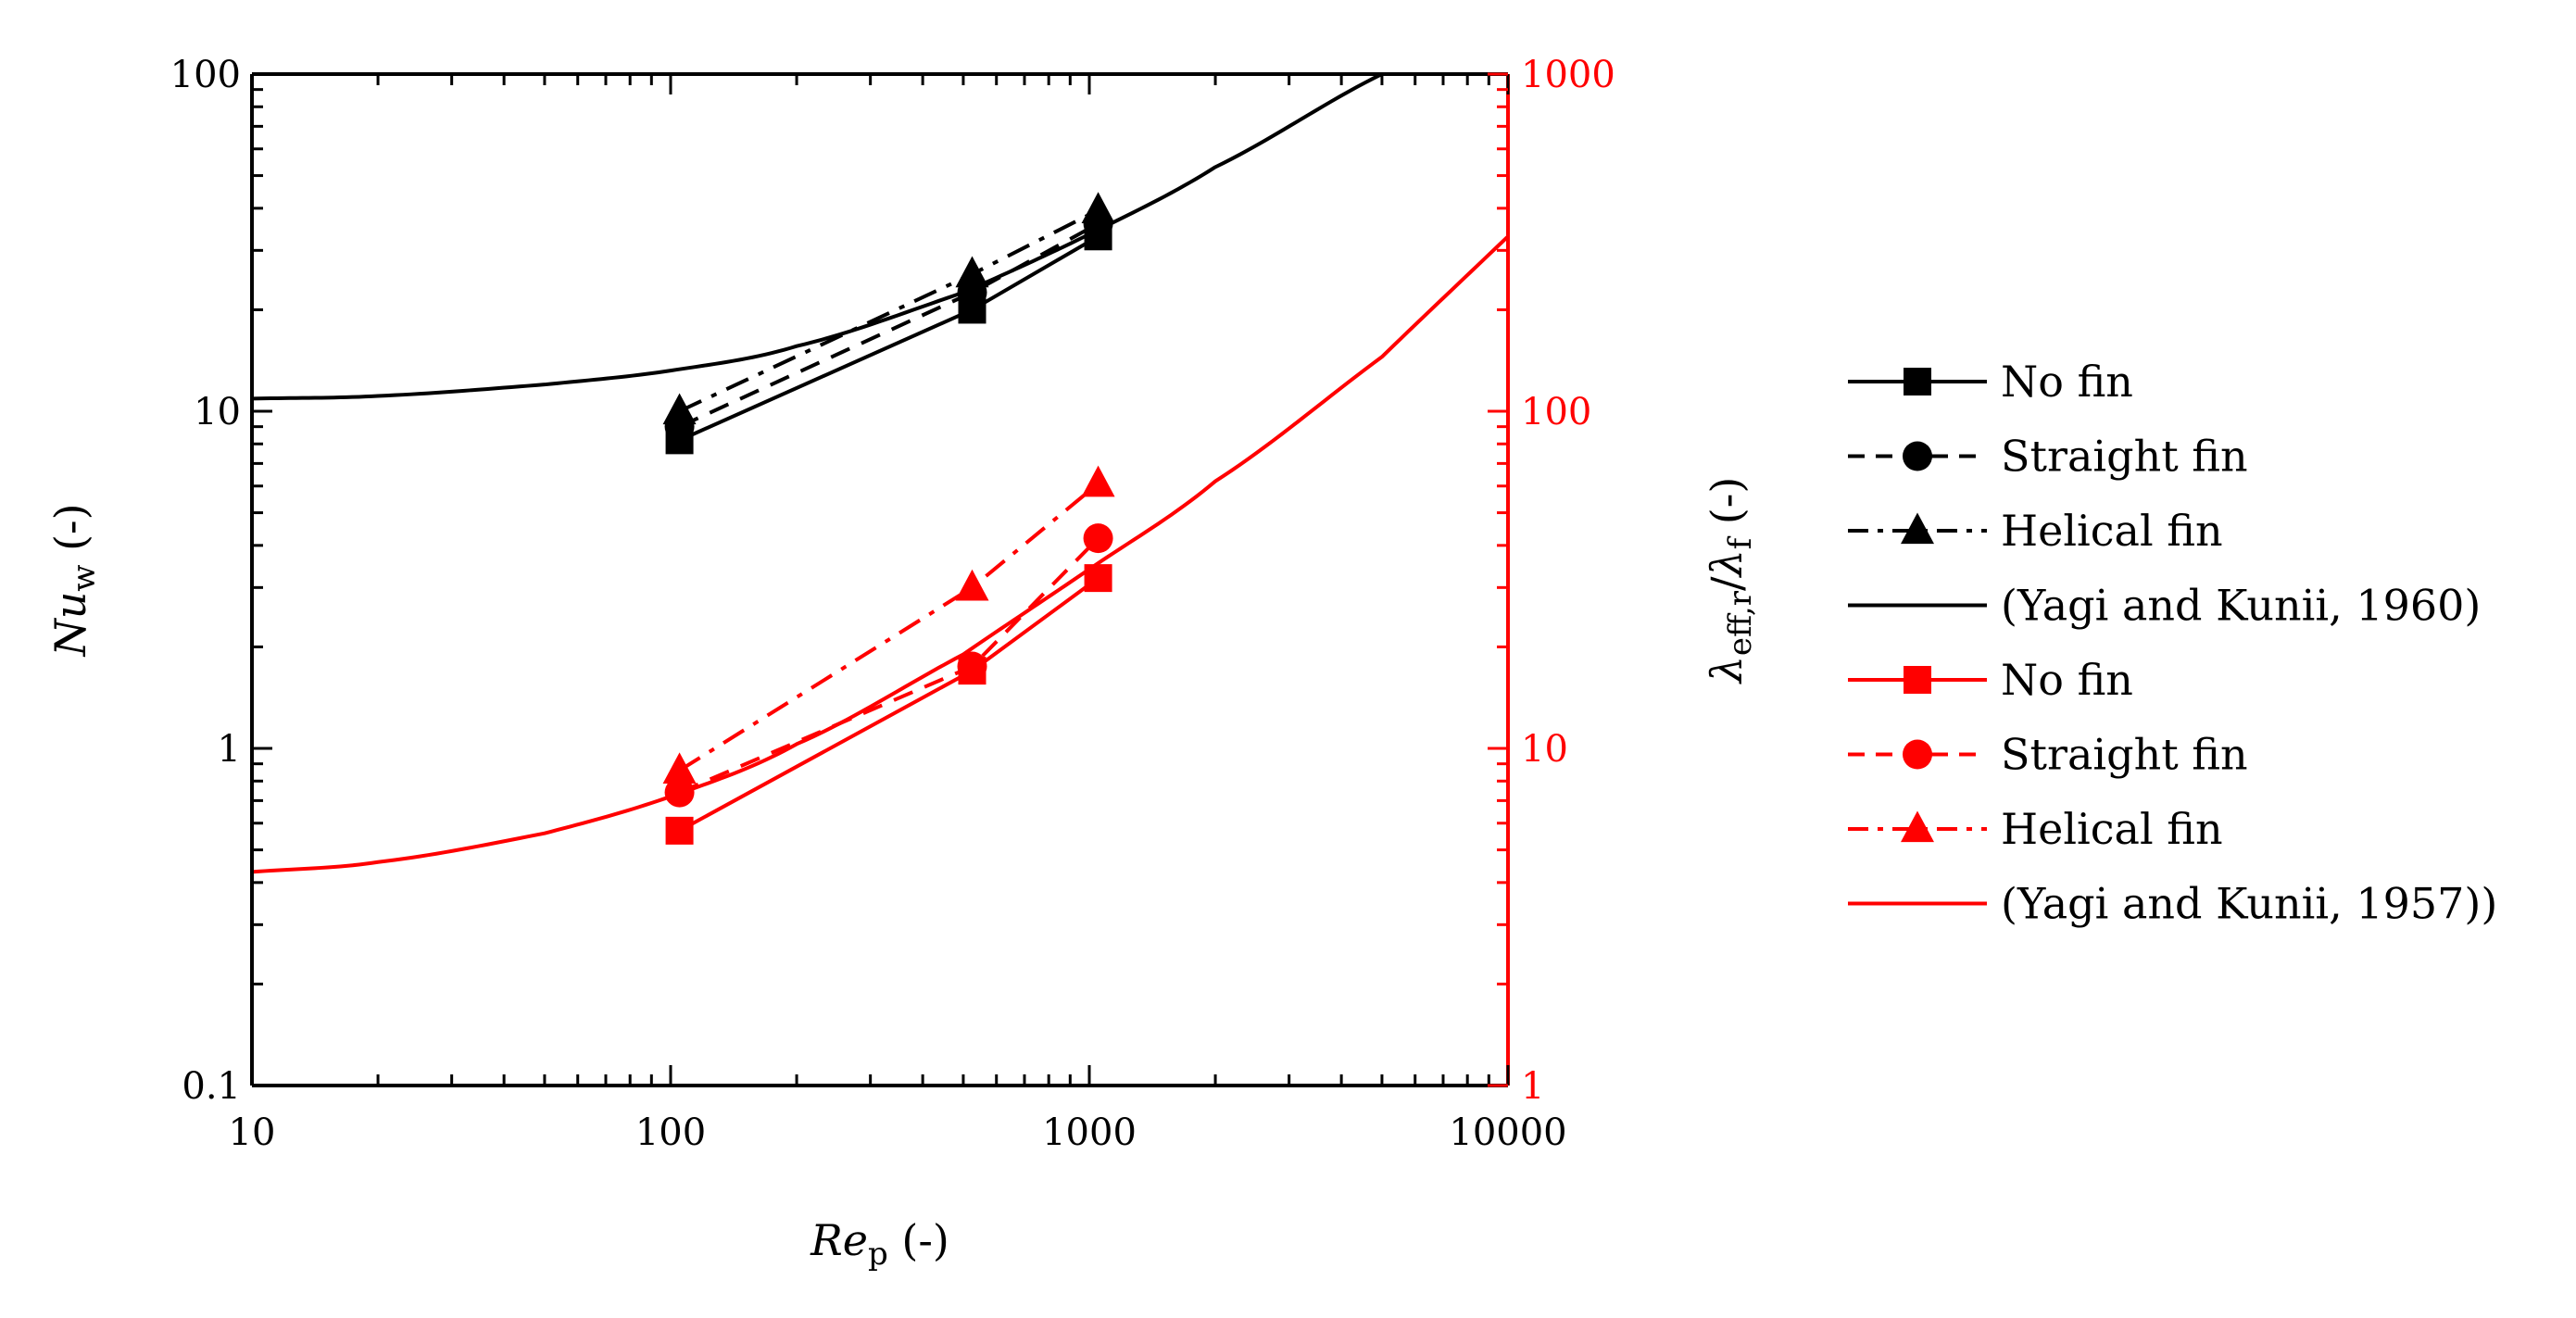 The width and height of the screenshot is (2576, 1318). Describe the element at coordinates (2241, 606) in the screenshot. I see `legend-label: (Yagi and Kunii, 1960)` at that location.